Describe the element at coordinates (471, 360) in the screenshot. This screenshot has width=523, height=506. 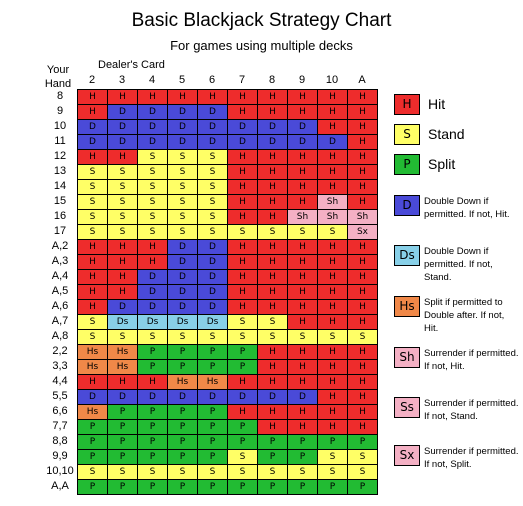
I see `legend-text: Surrender if permitted. If not, Hit.` at that location.